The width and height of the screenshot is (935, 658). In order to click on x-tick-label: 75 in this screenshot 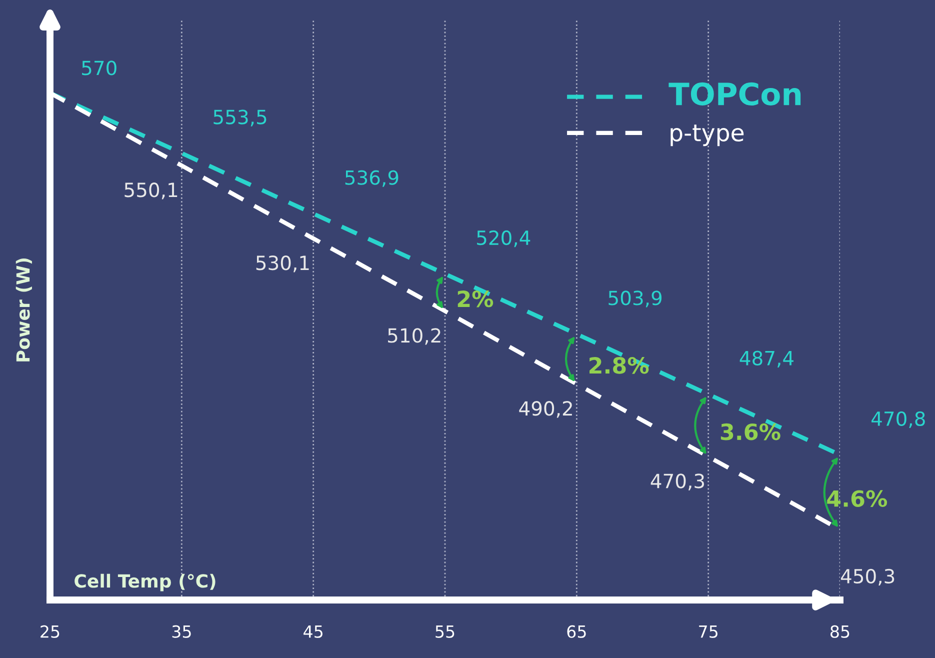, I will do `click(708, 632)`.